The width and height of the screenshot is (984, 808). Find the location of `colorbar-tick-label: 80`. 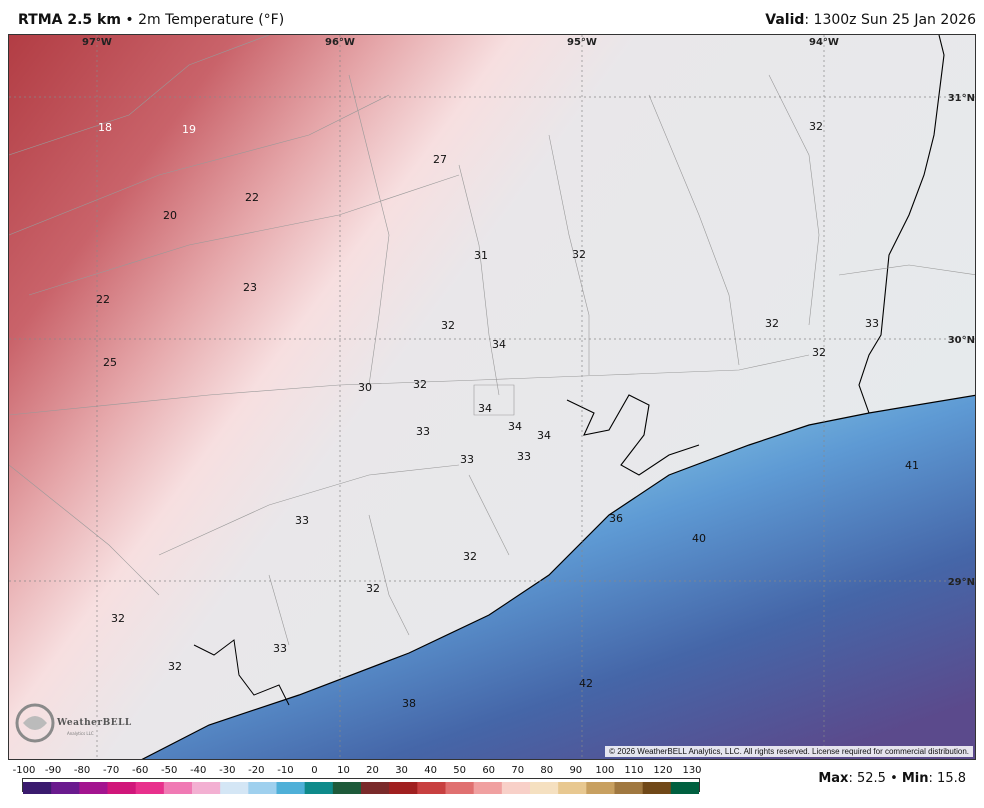

colorbar-tick-label: 80 is located at coordinates (547, 770).